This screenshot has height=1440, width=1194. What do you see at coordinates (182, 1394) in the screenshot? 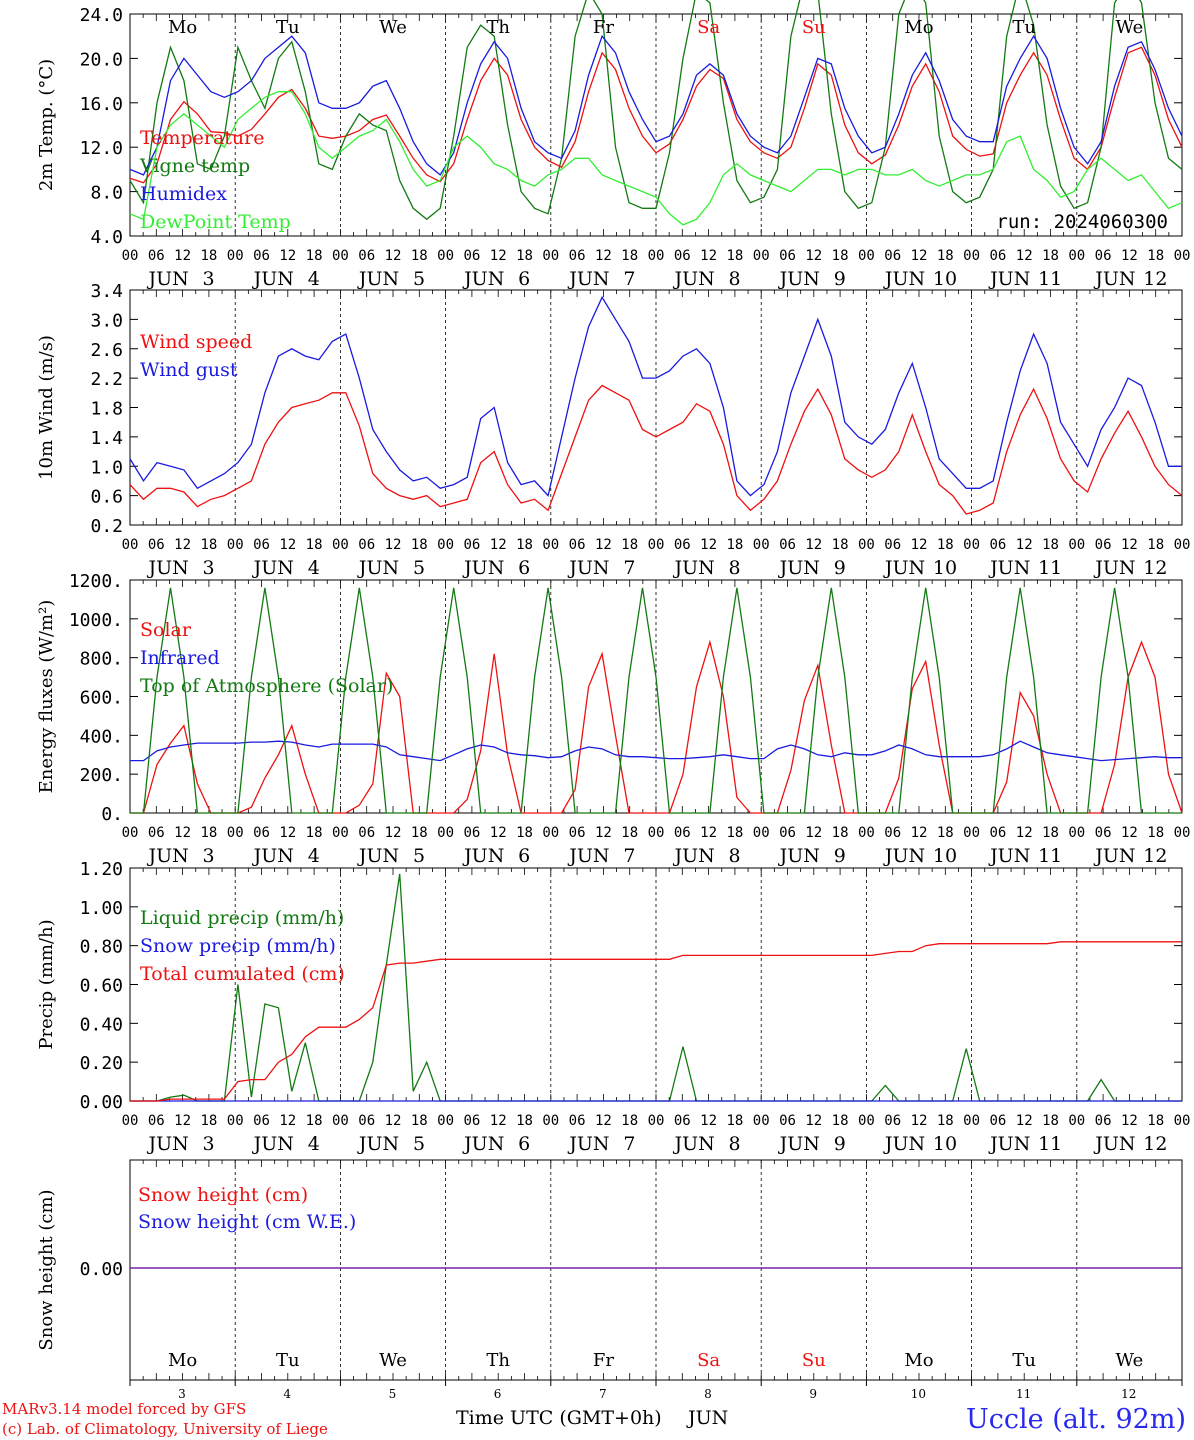
I see `bottom-date-label: 3` at bounding box center [182, 1394].